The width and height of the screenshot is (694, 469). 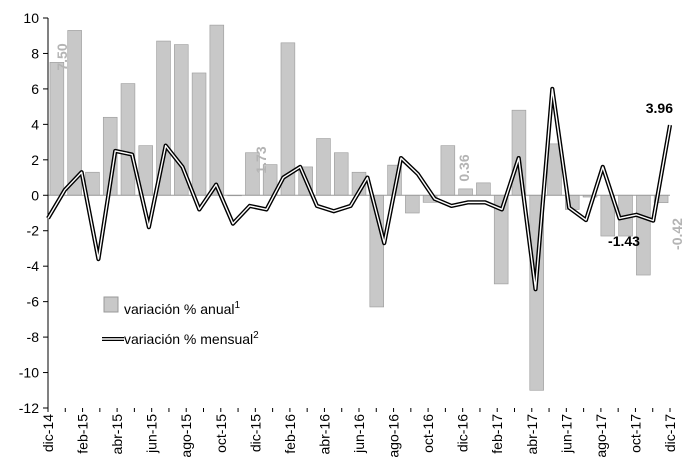 I want to click on y-tick-label: 2, so click(x=35, y=160).